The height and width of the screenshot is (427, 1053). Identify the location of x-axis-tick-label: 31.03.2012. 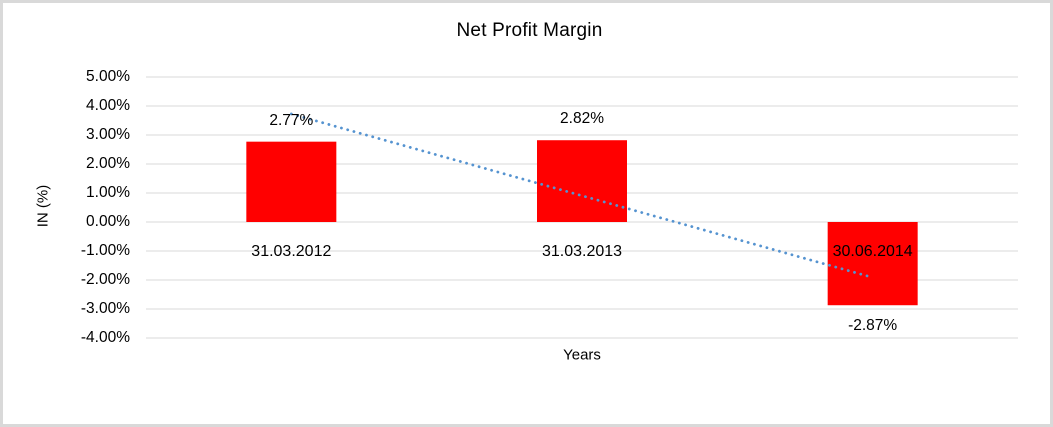
(291, 251).